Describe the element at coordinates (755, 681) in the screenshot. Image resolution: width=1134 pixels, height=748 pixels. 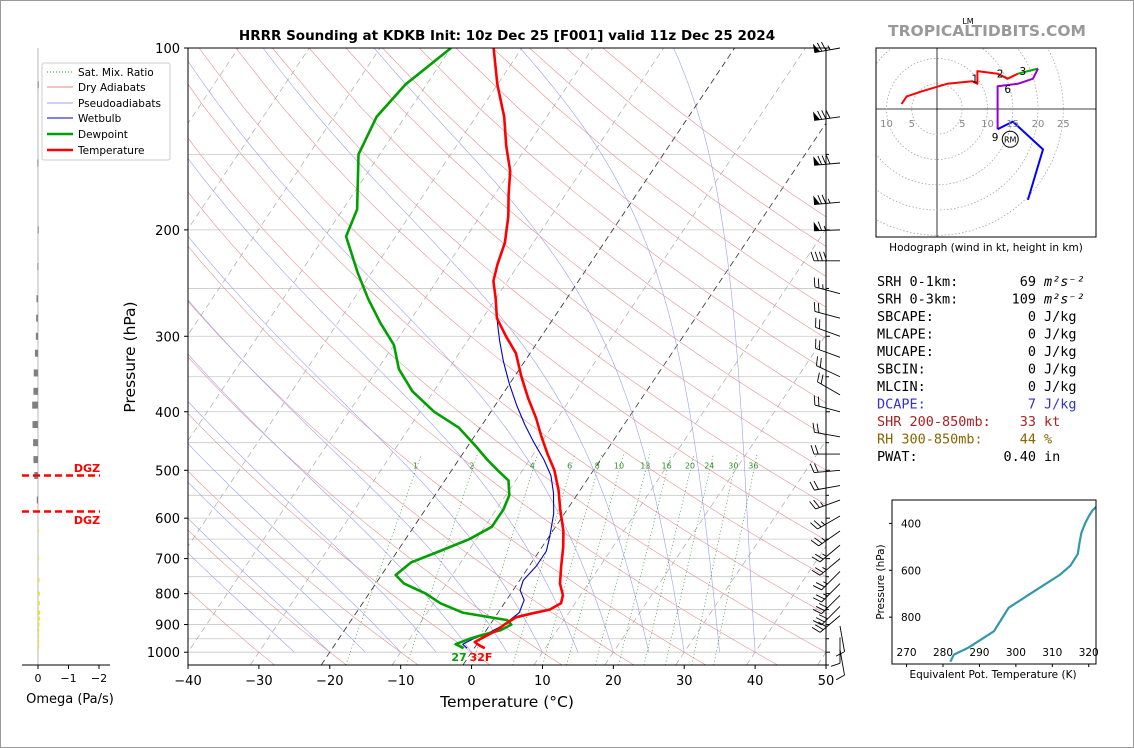
I see `x-tick-label: 40` at that location.